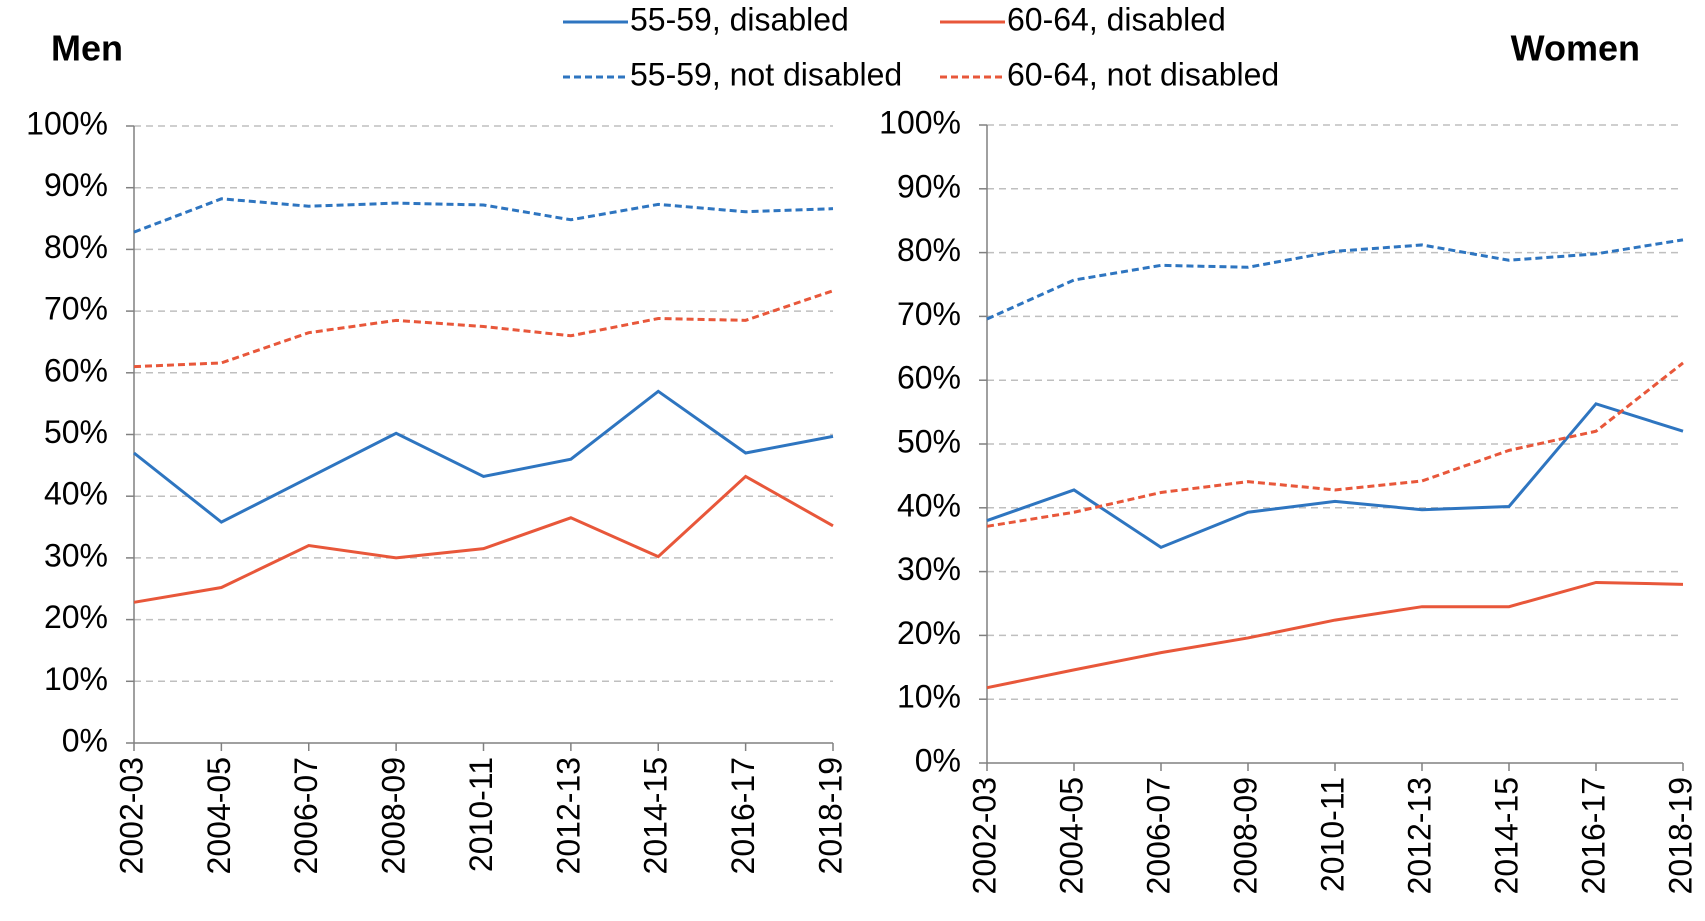  I want to click on chart-title: Women, so click(1575, 48).